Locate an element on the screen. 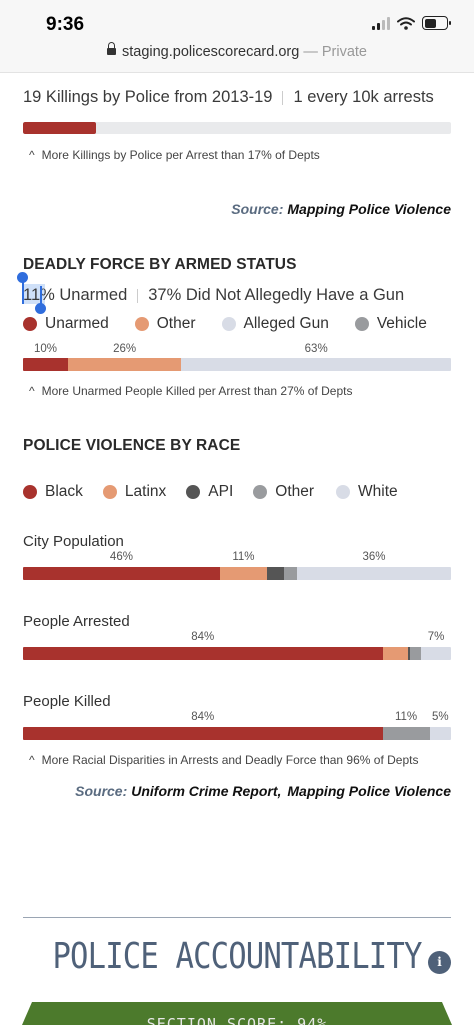 The width and height of the screenshot is (474, 1025). race-legend: Black Latinx API Other White is located at coordinates (210, 492).